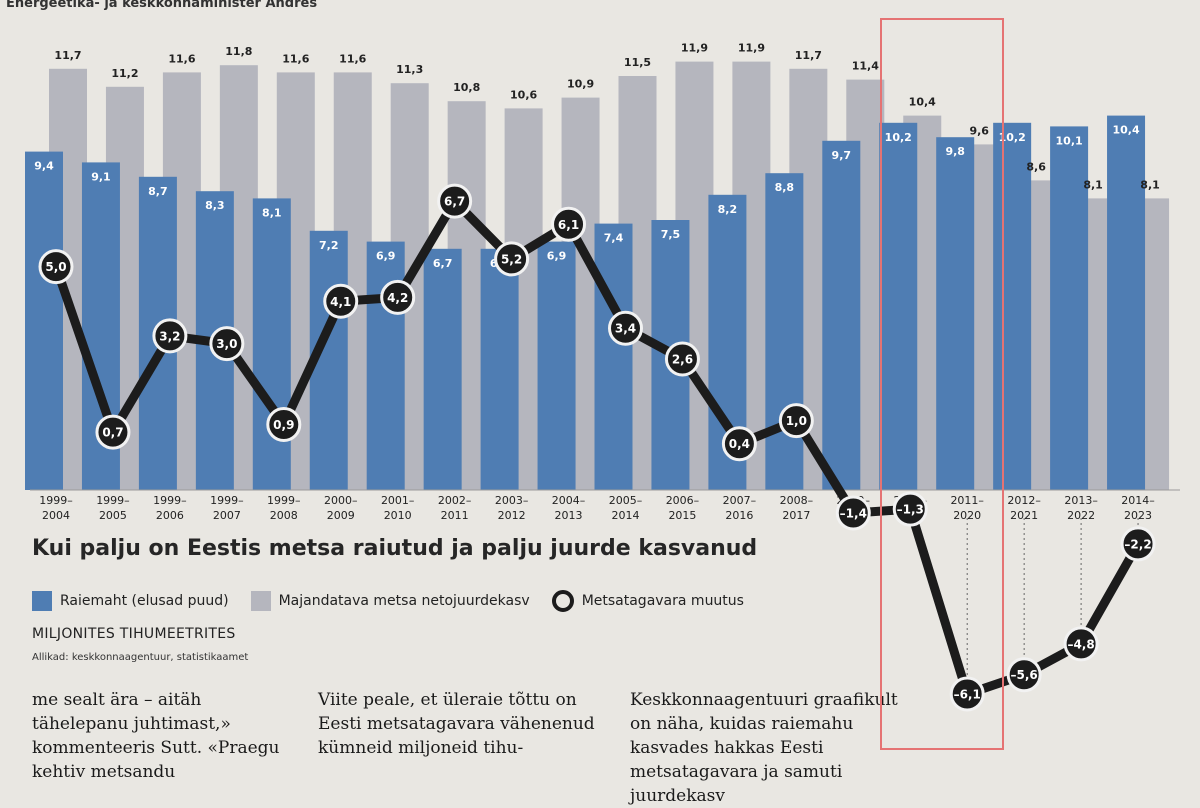 This screenshot has width=1200, height=808. What do you see at coordinates (626, 515) in the screenshot?
I see `tick-label-end: 2014` at bounding box center [626, 515].